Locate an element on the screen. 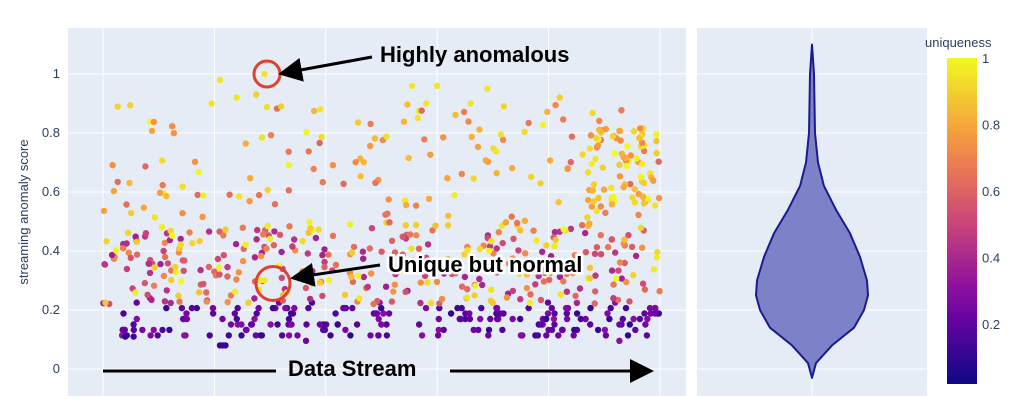  violin-plot is located at coordinates (812, 211).